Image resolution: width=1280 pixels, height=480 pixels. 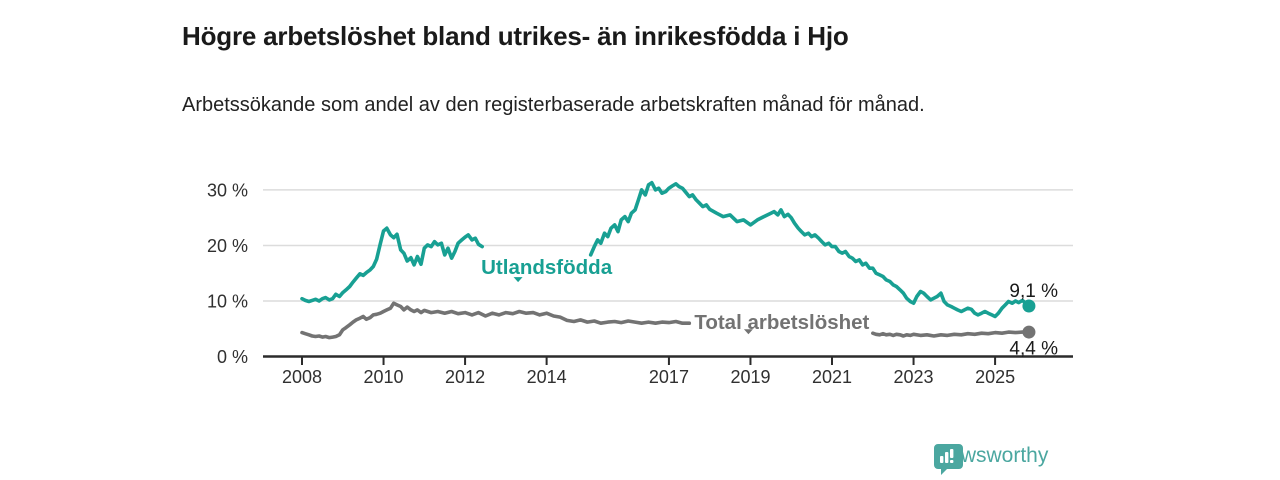 What do you see at coordinates (781, 322) in the screenshot?
I see `series-inline-label: Total arbetslöshet` at bounding box center [781, 322].